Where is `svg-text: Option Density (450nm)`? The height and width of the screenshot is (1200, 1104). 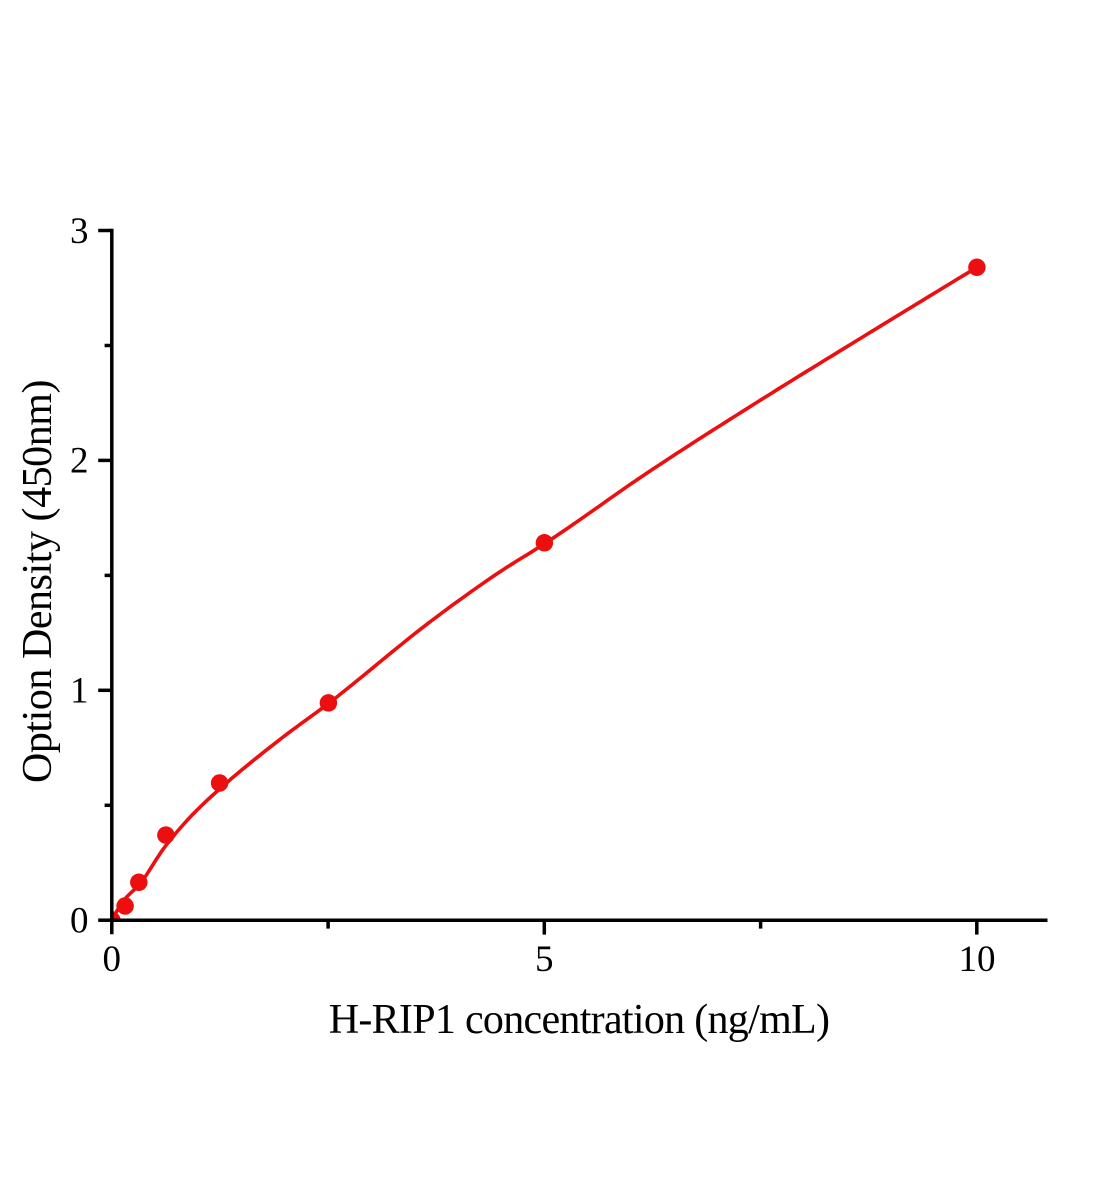 svg-text: Option Density (450nm) is located at coordinates (38, 581).